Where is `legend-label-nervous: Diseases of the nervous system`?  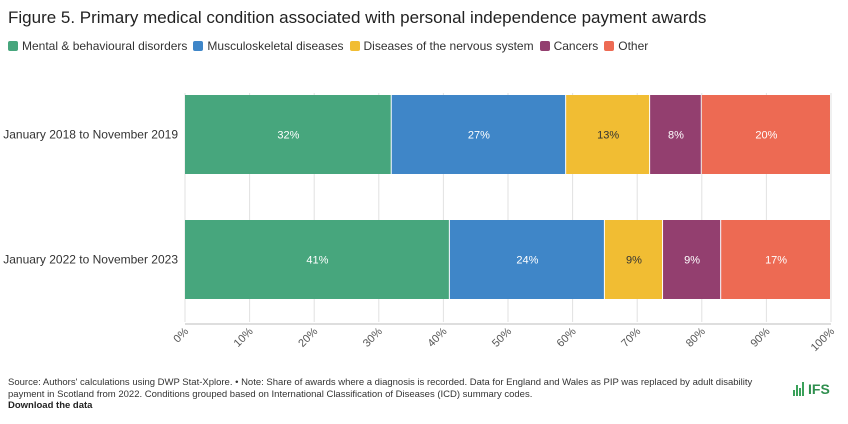 legend-label-nervous: Diseases of the nervous system is located at coordinates (448, 46).